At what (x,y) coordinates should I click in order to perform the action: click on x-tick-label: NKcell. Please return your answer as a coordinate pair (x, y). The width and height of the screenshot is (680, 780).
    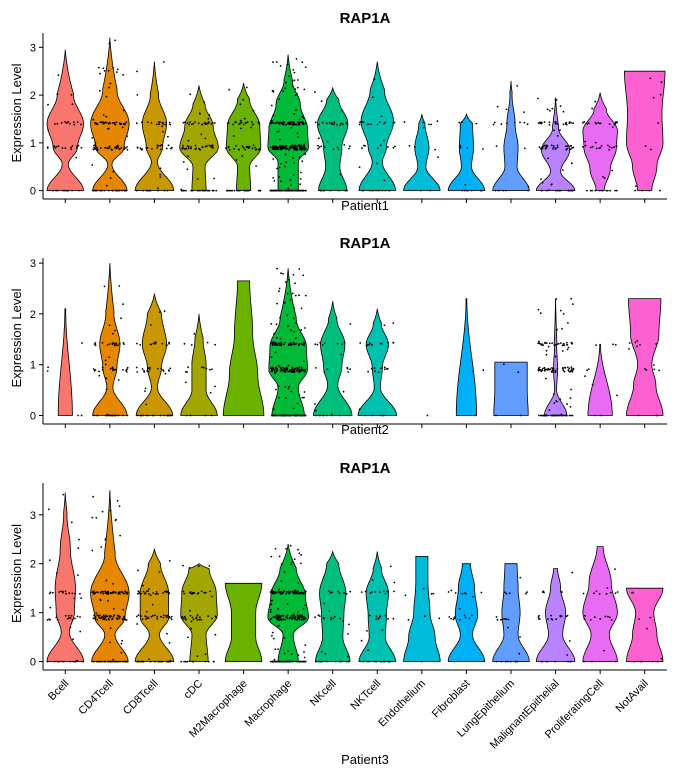
    Looking at the image, I should click on (323, 693).